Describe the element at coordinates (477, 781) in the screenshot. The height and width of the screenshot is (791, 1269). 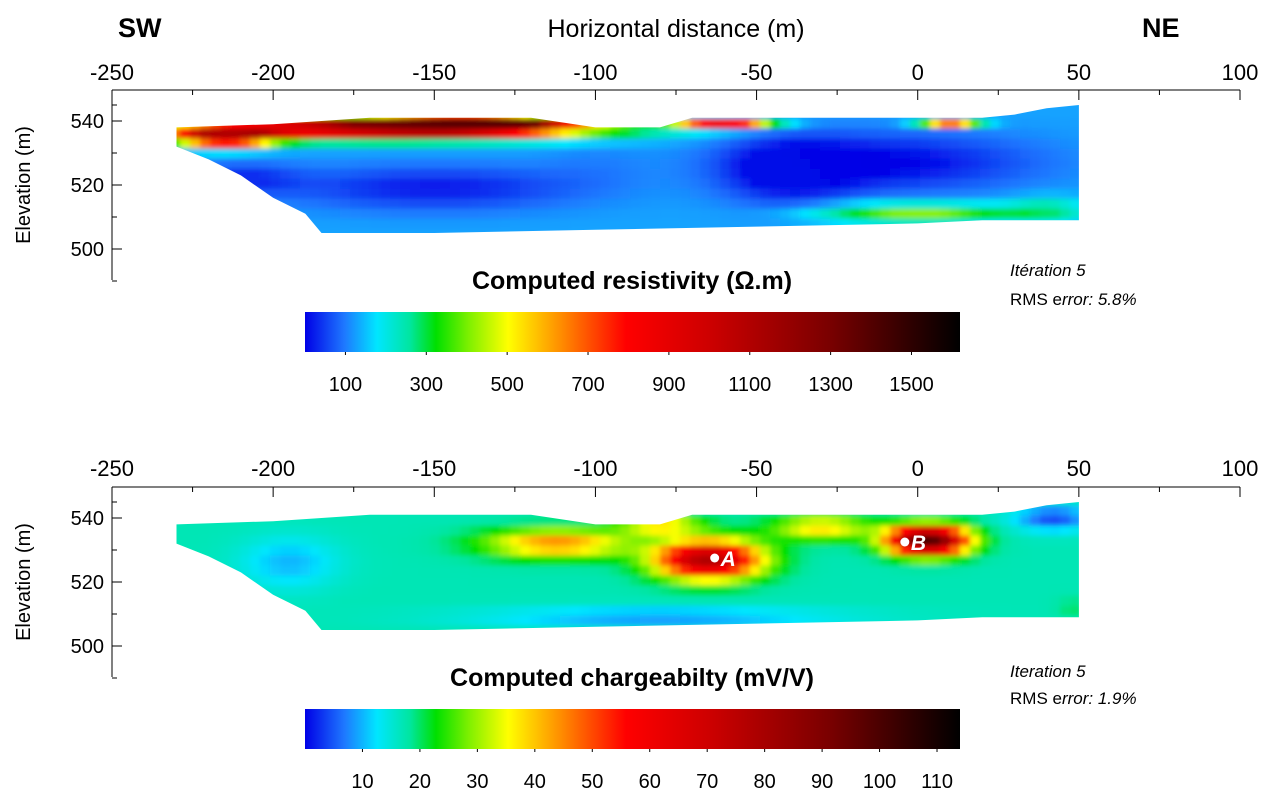
I see `colorbar-tick-label: 30` at that location.